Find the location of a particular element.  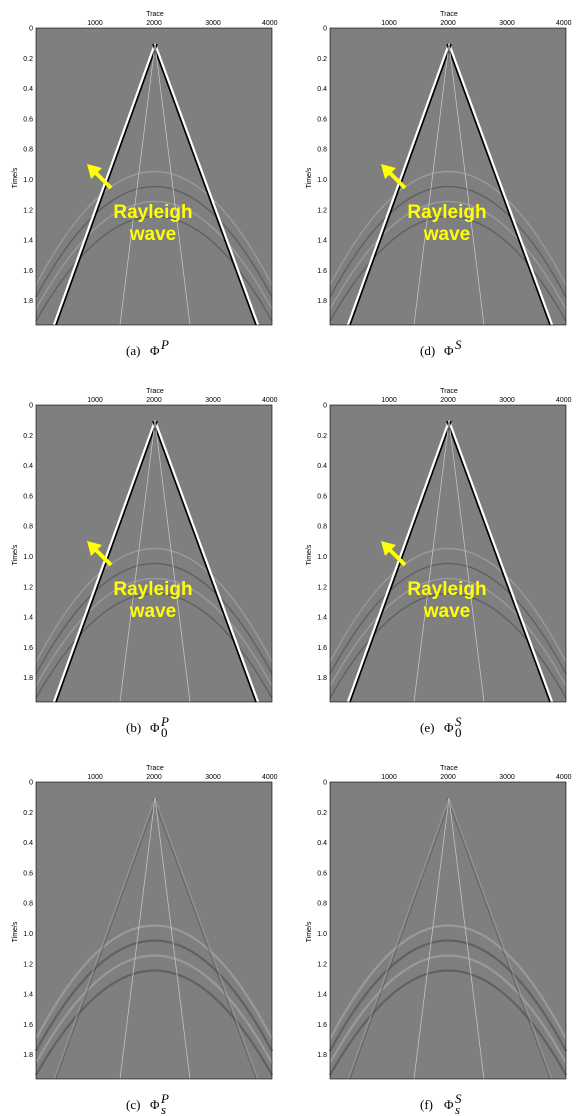

caption-label: (d) is located at coordinates (427, 350).